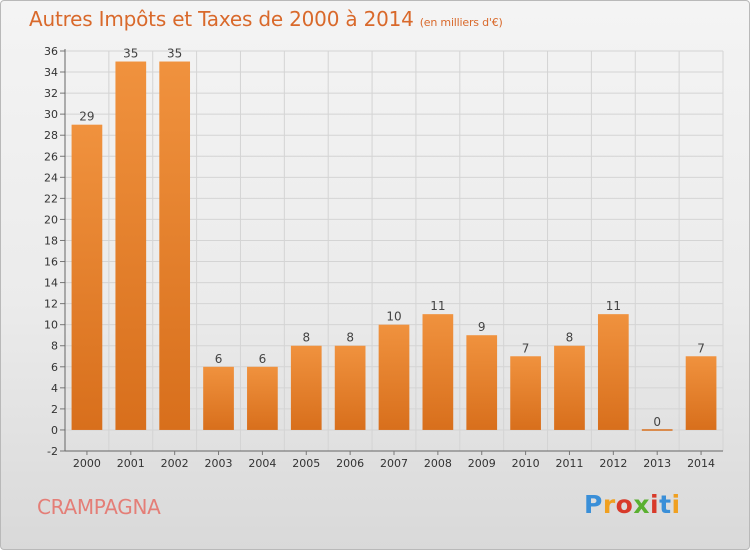  What do you see at coordinates (306, 463) in the screenshot?
I see `x-tick-label-2005: 2005` at bounding box center [306, 463].